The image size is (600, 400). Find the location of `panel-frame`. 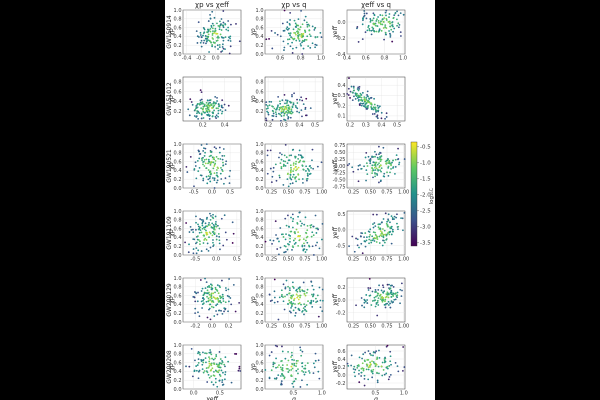

panel-frame is located at coordinates (294, 166).